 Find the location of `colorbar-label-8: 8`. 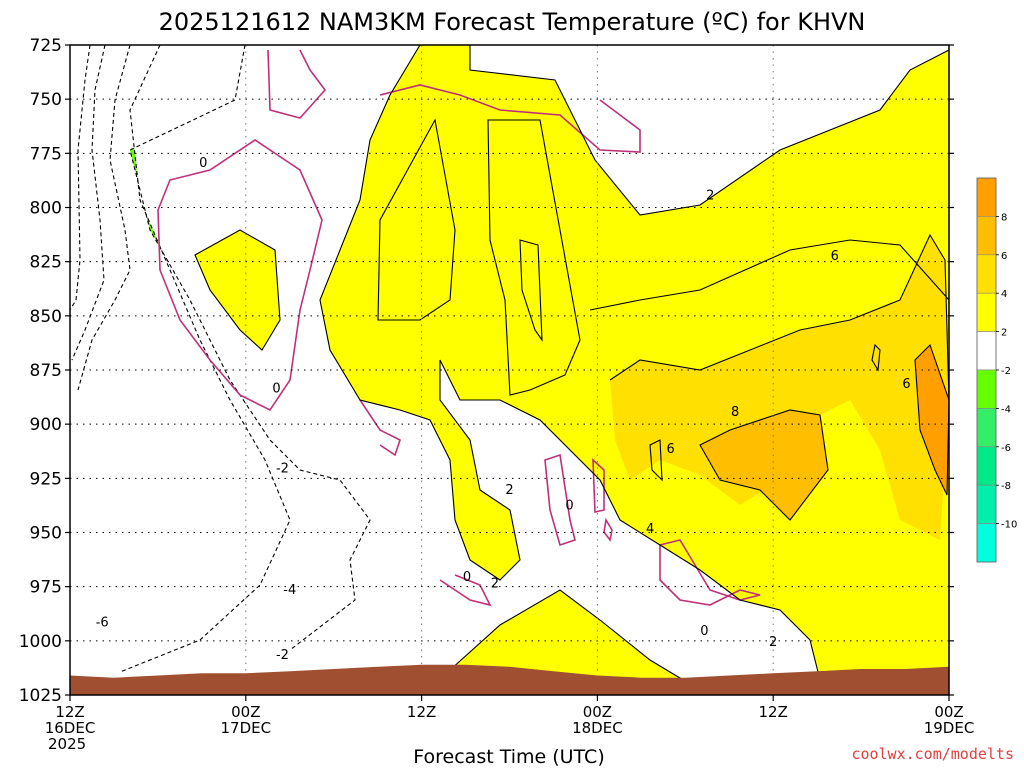

colorbar-label-8: 8 is located at coordinates (1004, 217).